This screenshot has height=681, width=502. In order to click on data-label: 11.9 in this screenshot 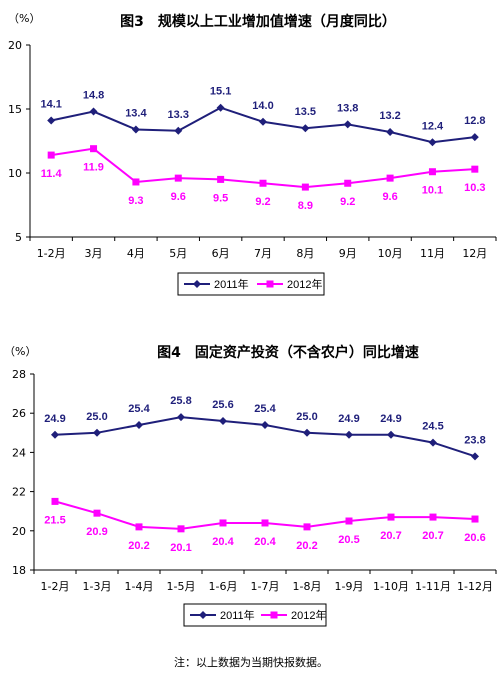, I will do `click(93, 168)`.